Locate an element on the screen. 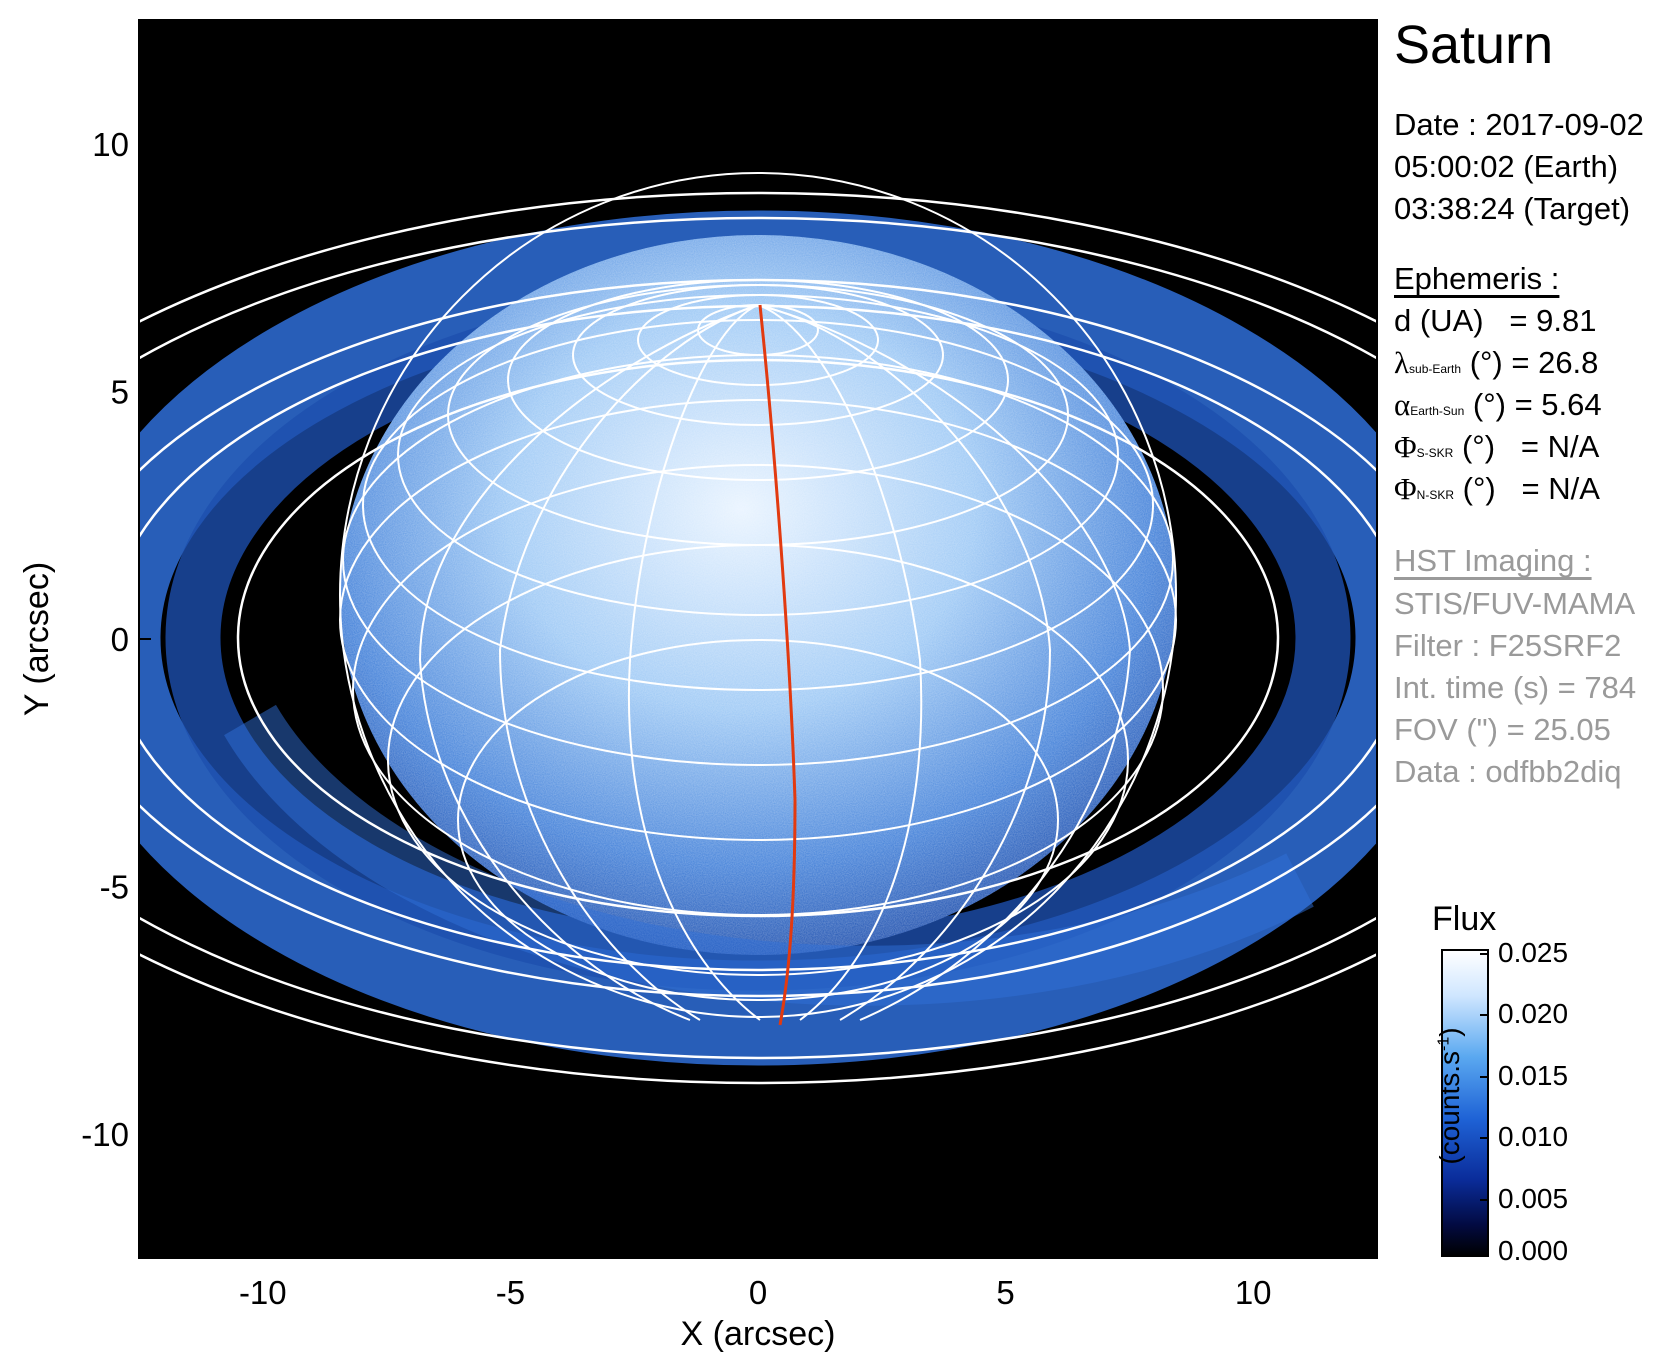 The height and width of the screenshot is (1367, 1676). phi-n-unit: (°) is located at coordinates (1479, 488).